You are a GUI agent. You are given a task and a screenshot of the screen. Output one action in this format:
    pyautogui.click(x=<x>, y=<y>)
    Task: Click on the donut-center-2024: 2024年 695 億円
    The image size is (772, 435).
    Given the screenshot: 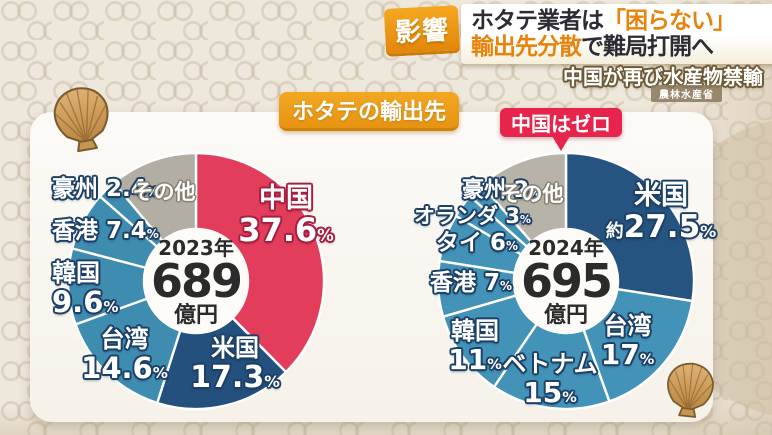 What is the action you would take?
    pyautogui.click(x=566, y=282)
    